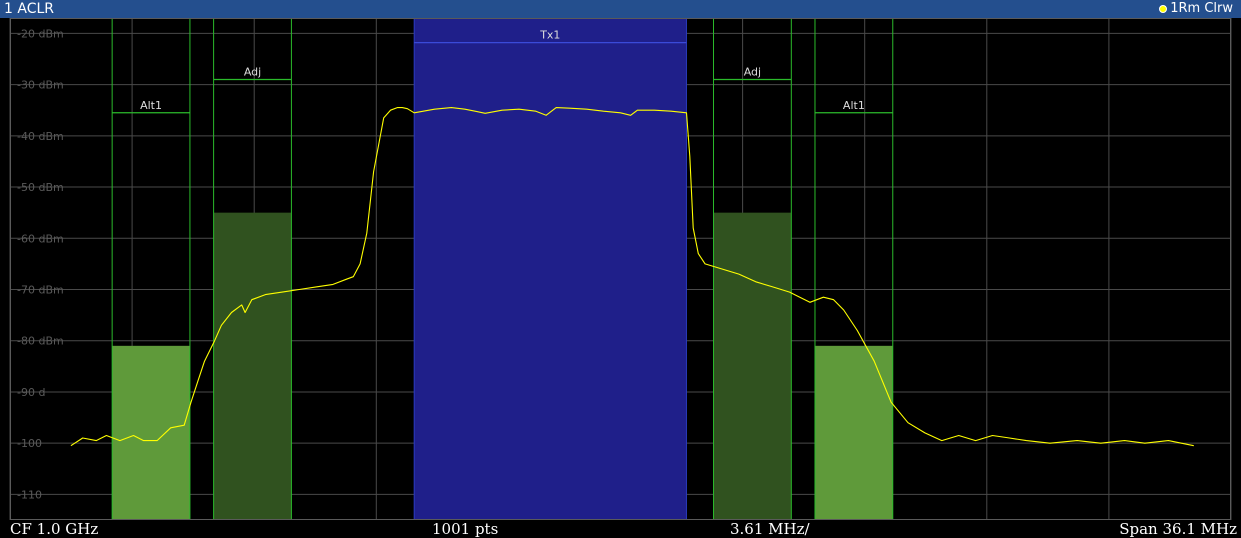  Describe the element at coordinates (40, 136) in the screenshot. I see `y-tick-label: -40 dBm` at that location.